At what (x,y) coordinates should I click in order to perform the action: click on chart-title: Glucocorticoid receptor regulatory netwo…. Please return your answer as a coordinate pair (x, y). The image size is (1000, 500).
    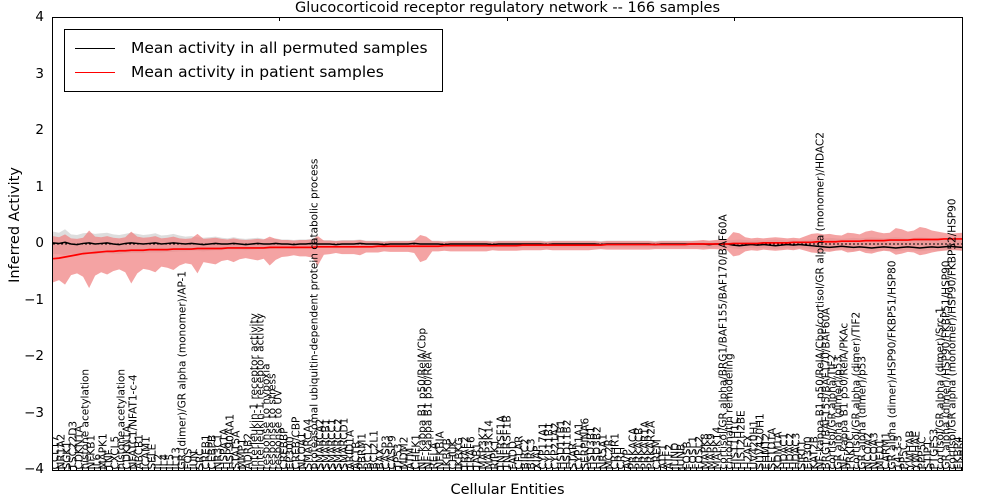
    Looking at the image, I should click on (507, 8).